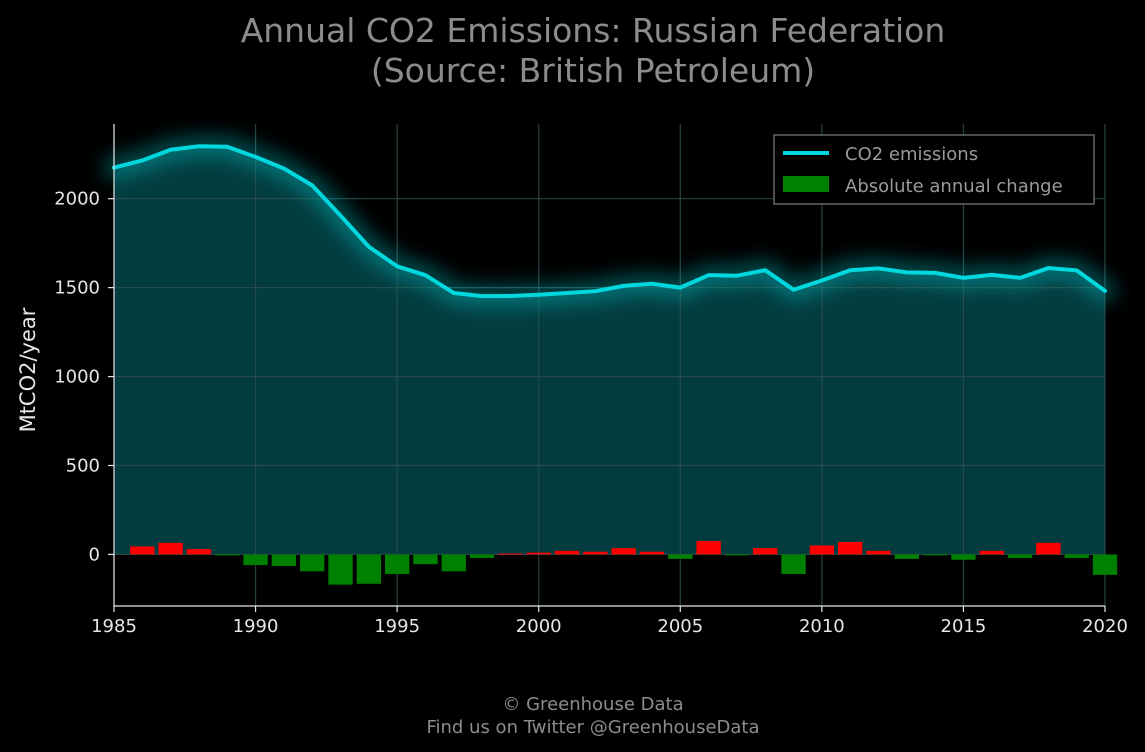  What do you see at coordinates (142, 550) in the screenshot?
I see `change-bar-1986` at bounding box center [142, 550].